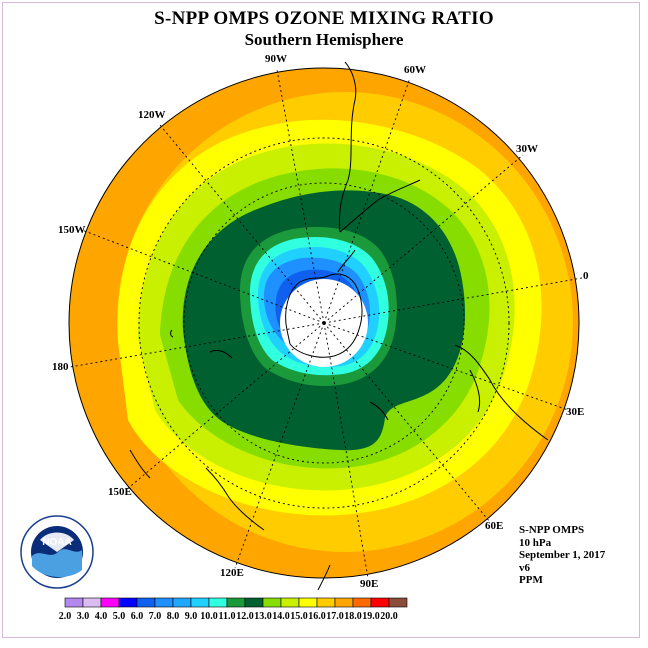  I want to click on colorbar-label: 12.0, so click(245, 616).